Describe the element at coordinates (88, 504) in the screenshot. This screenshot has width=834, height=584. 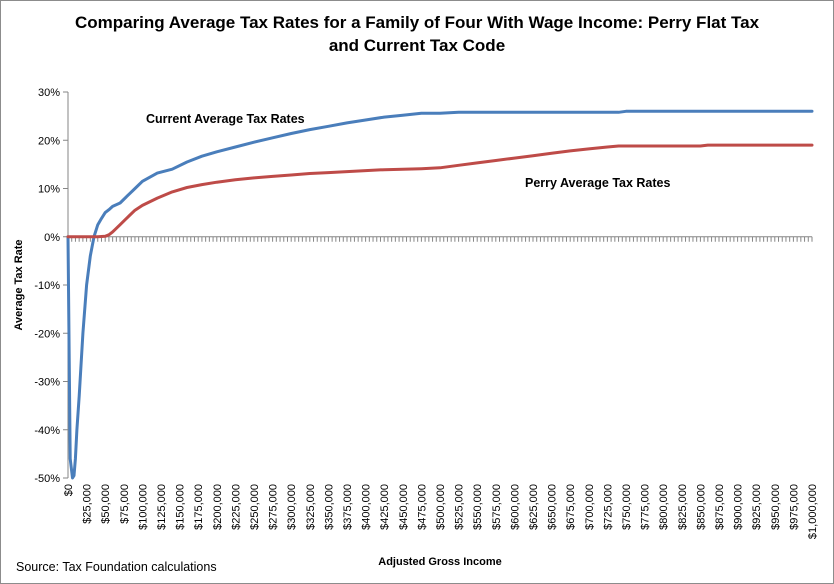
I see `x-tick-label: $25,000` at that location.